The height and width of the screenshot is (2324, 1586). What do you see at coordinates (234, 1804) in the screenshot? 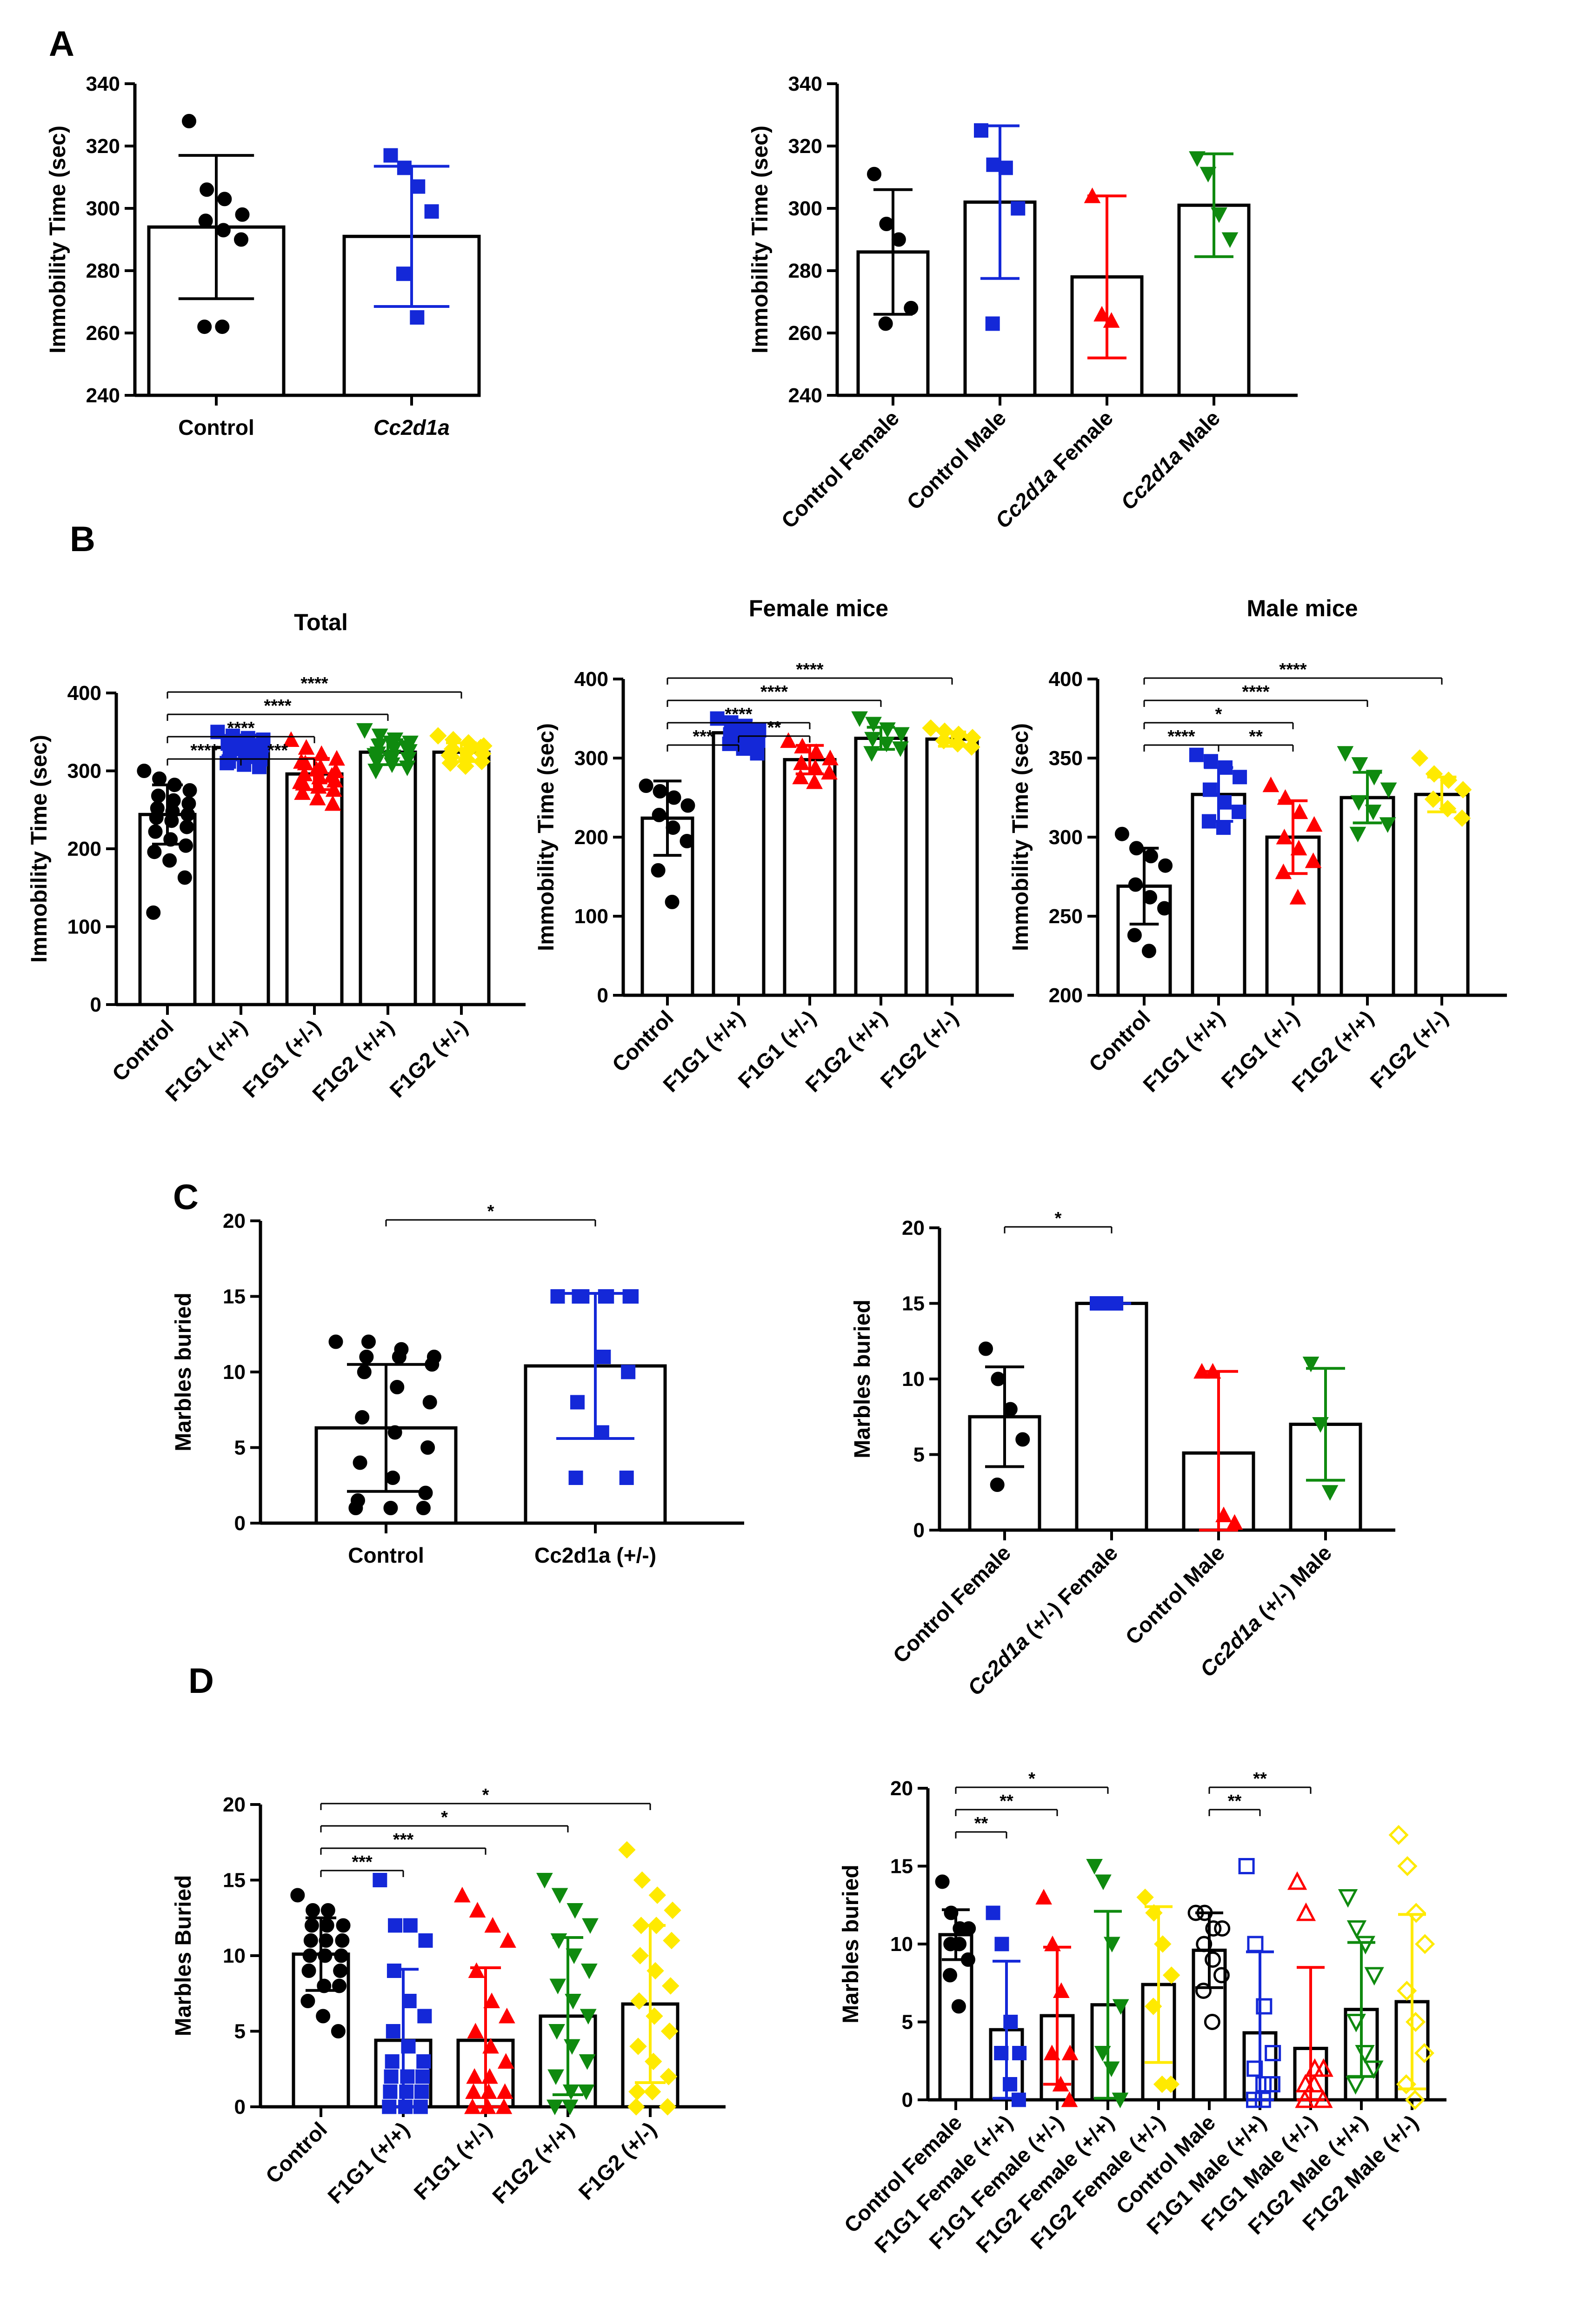
I see `y-tick-label: 20` at bounding box center [234, 1804].